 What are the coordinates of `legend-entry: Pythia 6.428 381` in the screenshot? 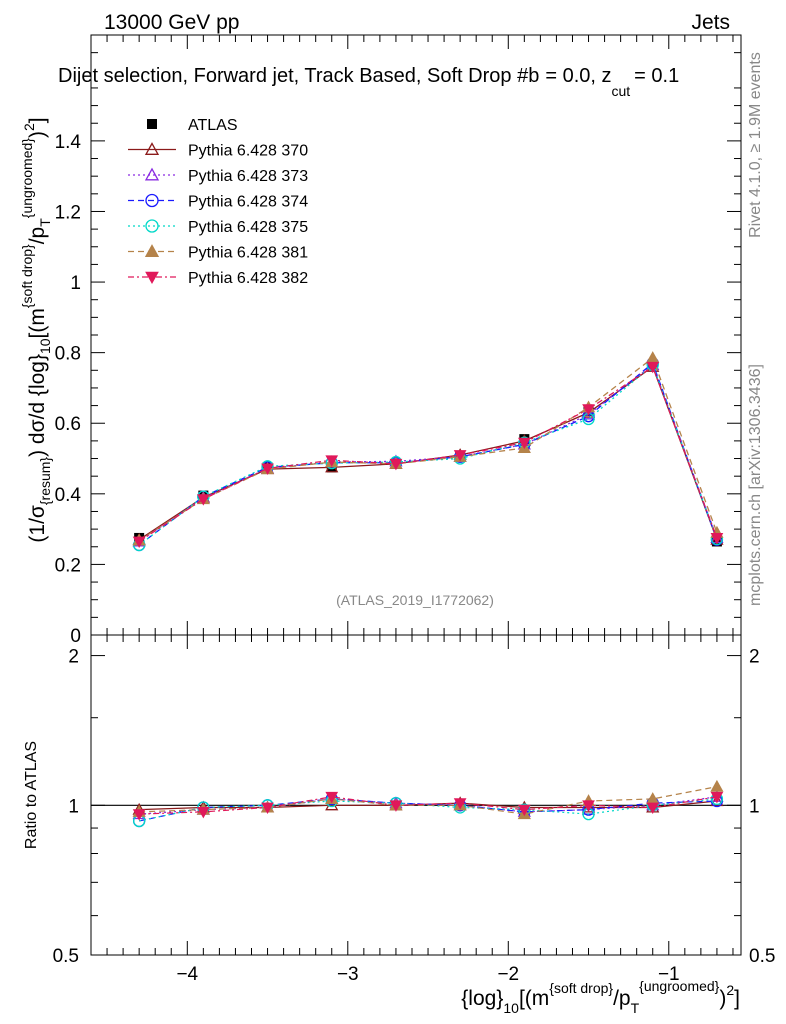 It's located at (218, 253).